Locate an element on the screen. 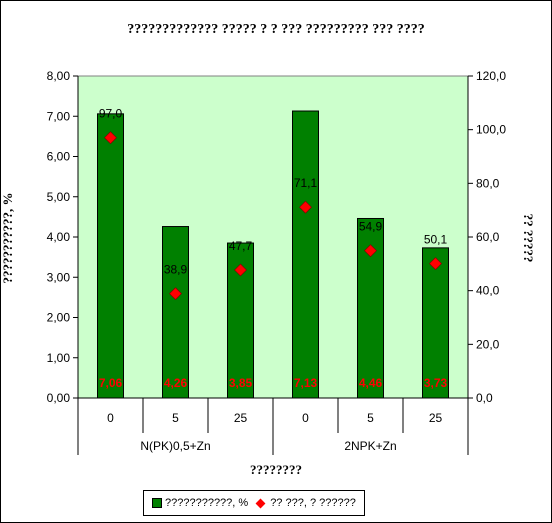  marker-value-label: 71,1 is located at coordinates (306, 183).